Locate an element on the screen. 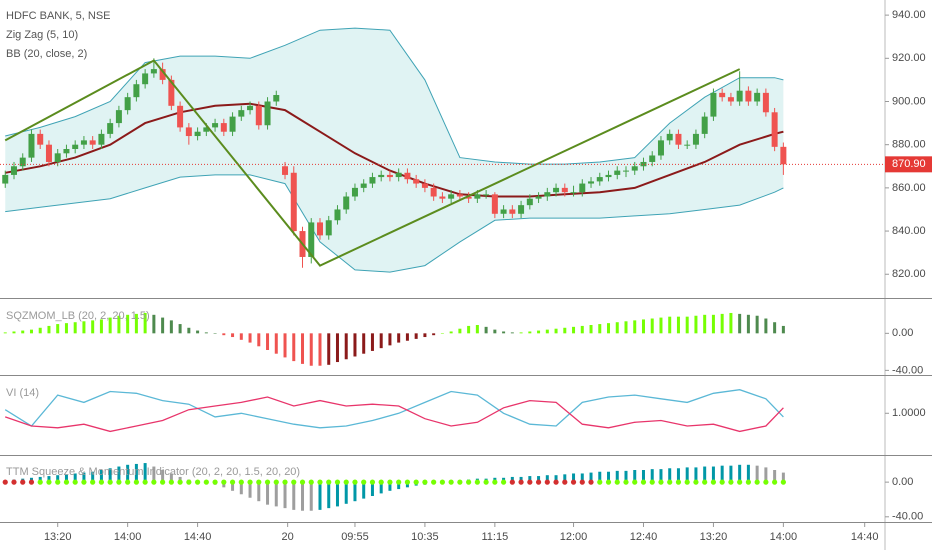  study-label: BB (20, close, 2) is located at coordinates (46, 54).